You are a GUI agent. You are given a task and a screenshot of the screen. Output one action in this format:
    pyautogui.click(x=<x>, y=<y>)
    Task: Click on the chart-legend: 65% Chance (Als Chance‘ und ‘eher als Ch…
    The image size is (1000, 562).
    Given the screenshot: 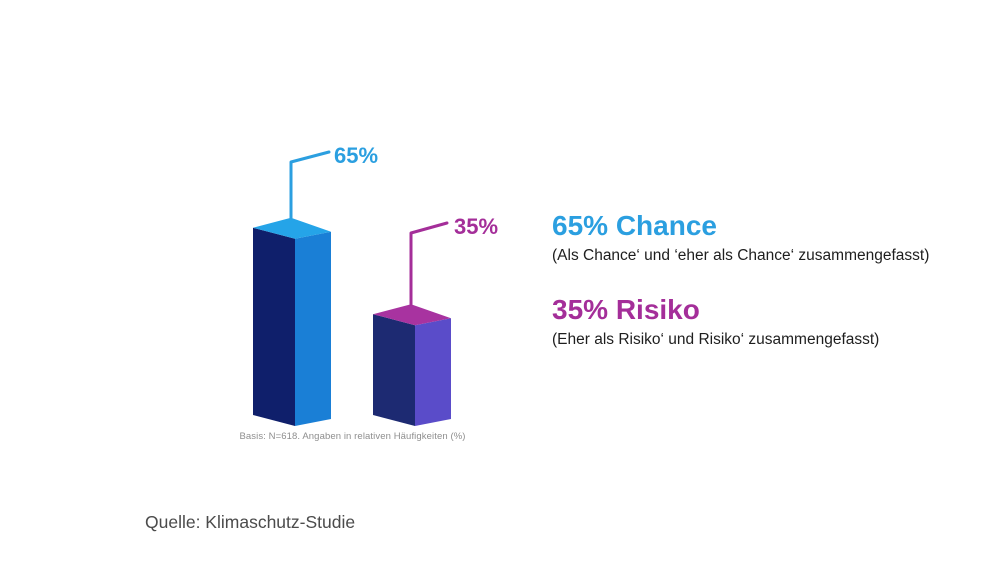 What is the action you would take?
    pyautogui.click(x=752, y=294)
    